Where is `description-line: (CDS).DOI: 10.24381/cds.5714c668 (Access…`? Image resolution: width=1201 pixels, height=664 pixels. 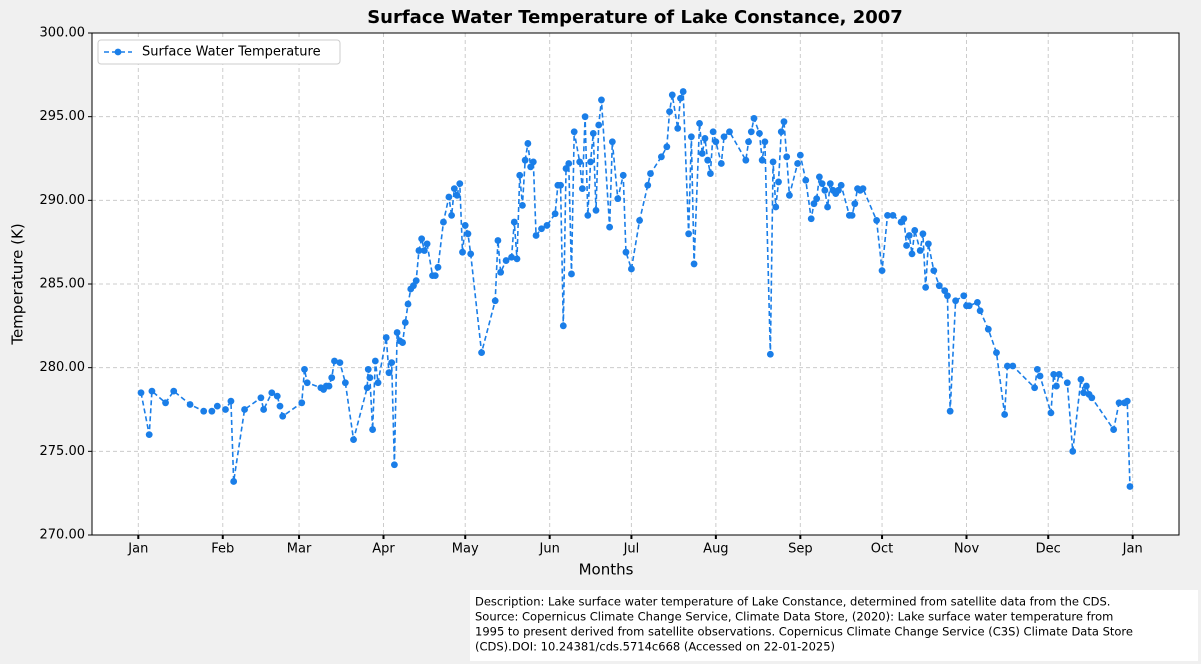 description-line: (CDS).DOI: 10.24381/cds.5714c668 (Access… is located at coordinates (655, 647).